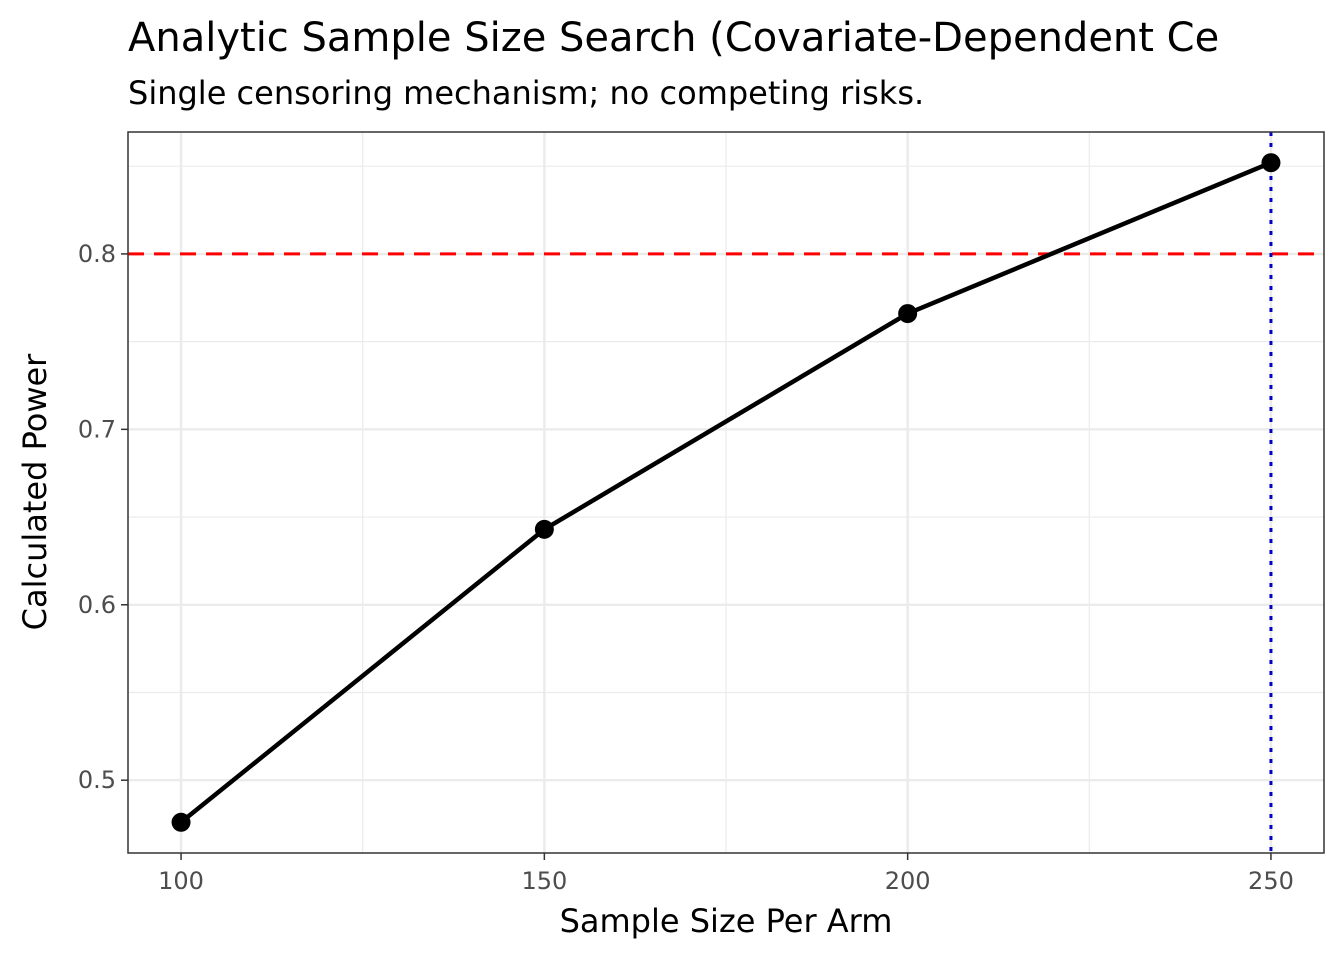 Image resolution: width=1344 pixels, height=960 pixels. What do you see at coordinates (908, 881) in the screenshot?
I see `x-tick-label: 200` at bounding box center [908, 881].